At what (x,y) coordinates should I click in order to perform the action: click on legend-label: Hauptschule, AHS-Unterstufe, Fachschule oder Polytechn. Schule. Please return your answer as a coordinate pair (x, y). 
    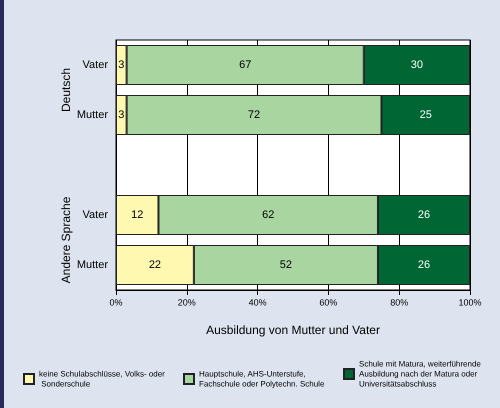
    Looking at the image, I should click on (262, 379).